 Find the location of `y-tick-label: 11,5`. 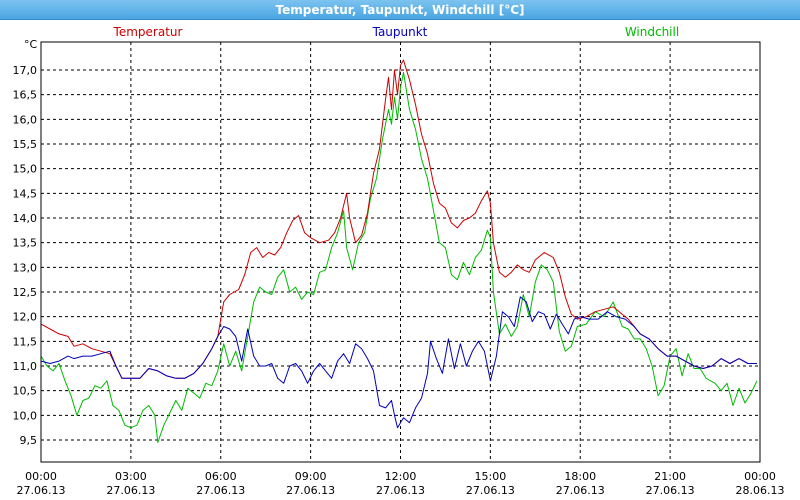

y-tick-label: 11,5 is located at coordinates (25, 341).